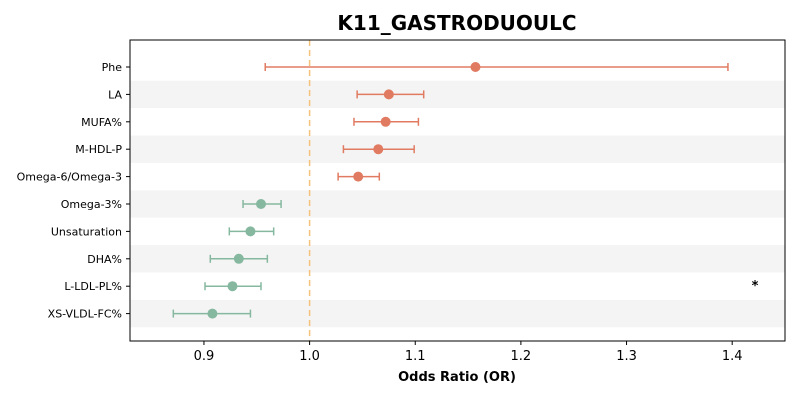  I want to click on y-tick-label: XS-VLDL-FC%, so click(85, 314).